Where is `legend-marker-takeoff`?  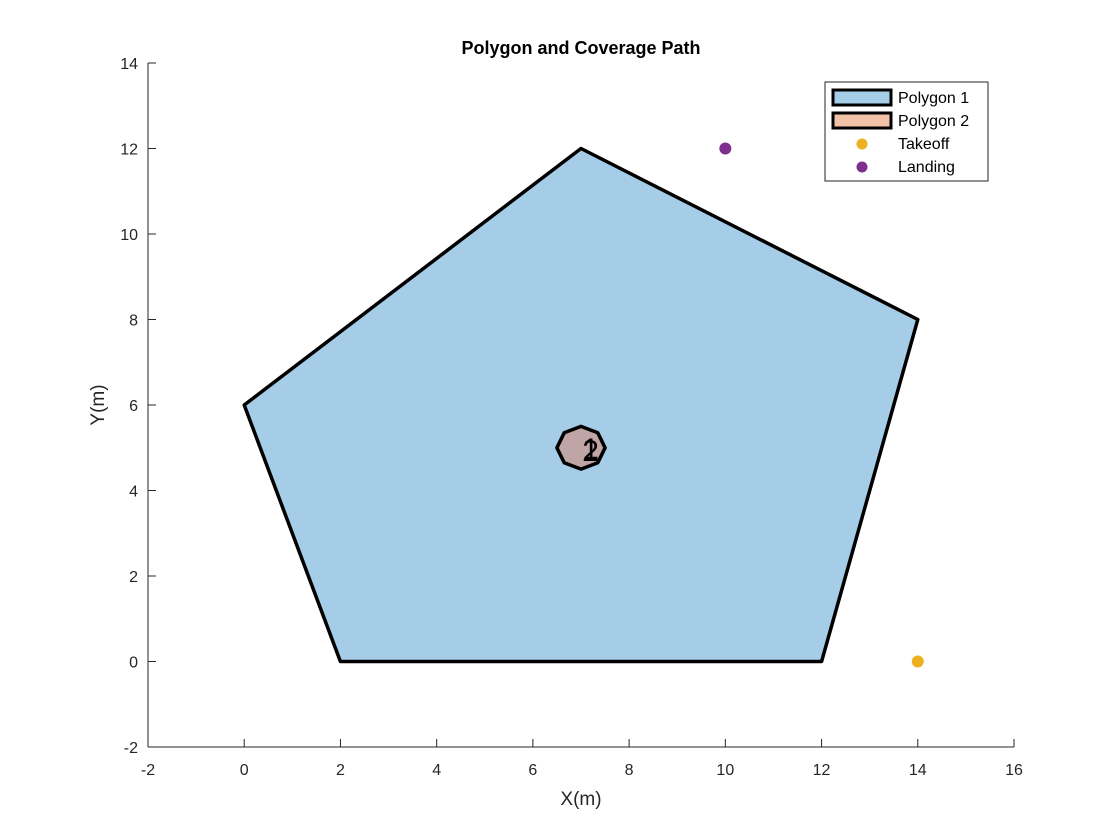
legend-marker-takeoff is located at coordinates (862, 144).